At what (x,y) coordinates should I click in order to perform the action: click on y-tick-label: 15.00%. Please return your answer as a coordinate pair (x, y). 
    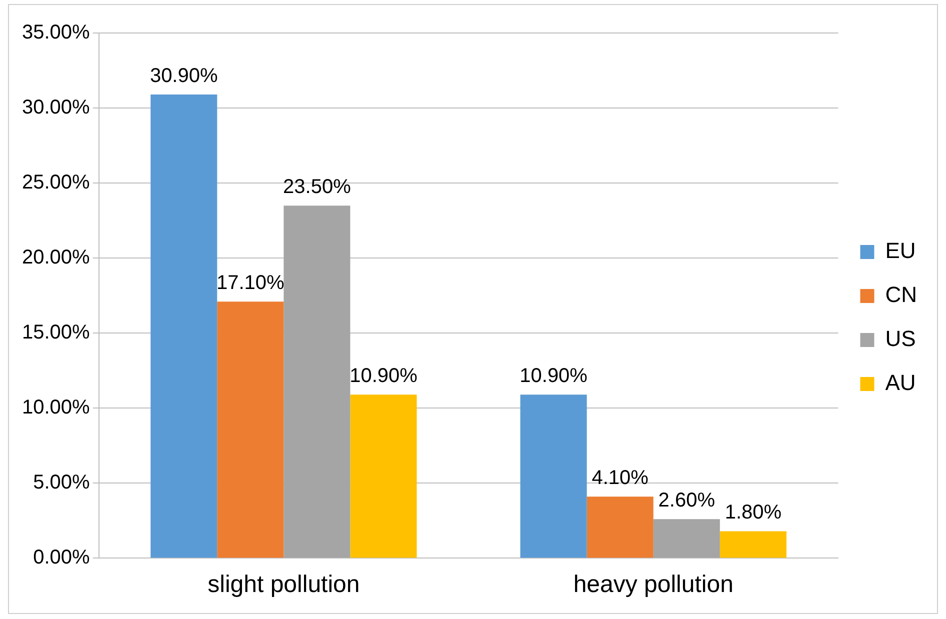
    Looking at the image, I should click on (56, 333).